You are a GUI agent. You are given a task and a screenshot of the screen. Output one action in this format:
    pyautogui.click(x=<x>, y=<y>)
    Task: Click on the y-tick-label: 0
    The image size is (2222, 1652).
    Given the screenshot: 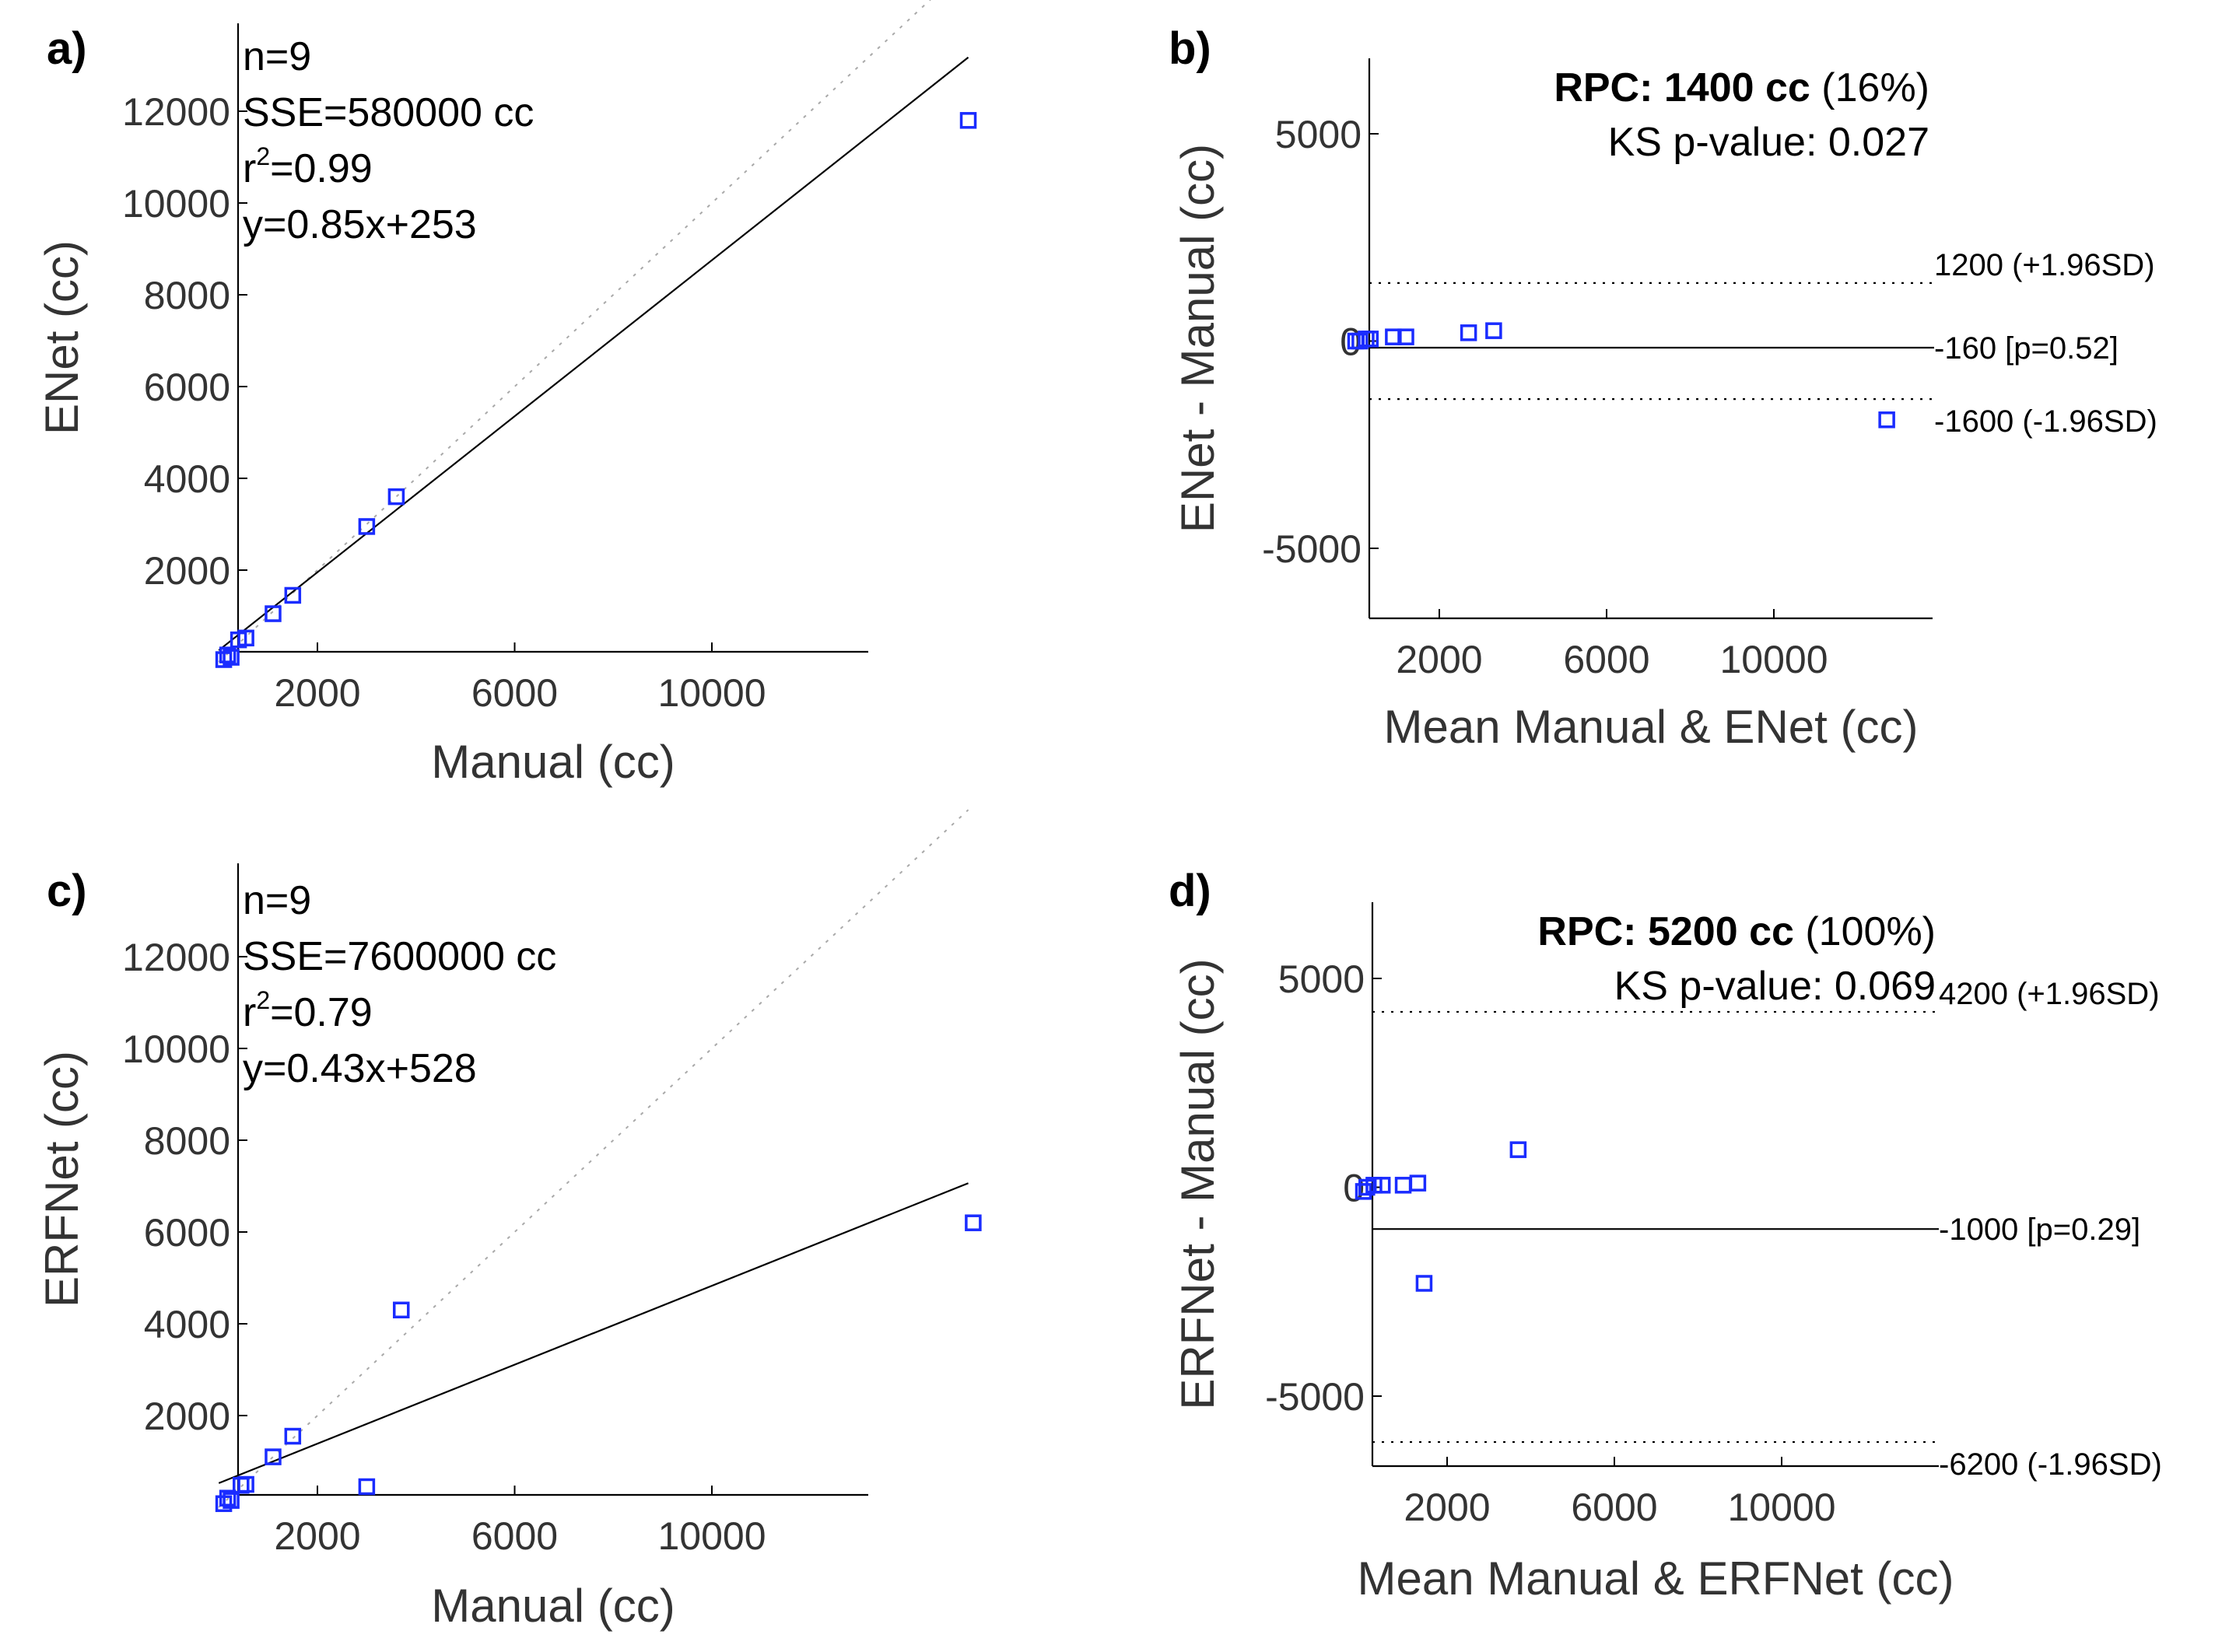 What is the action you would take?
    pyautogui.click(x=1354, y=1188)
    